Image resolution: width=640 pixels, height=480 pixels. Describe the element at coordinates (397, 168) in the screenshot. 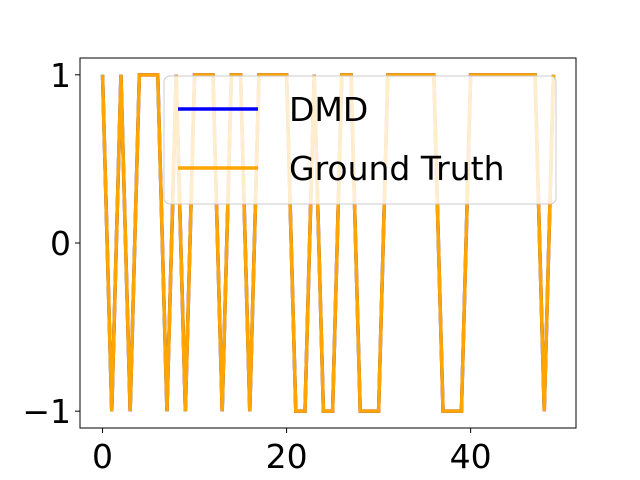

I see `legend-label: Ground Truth` at that location.